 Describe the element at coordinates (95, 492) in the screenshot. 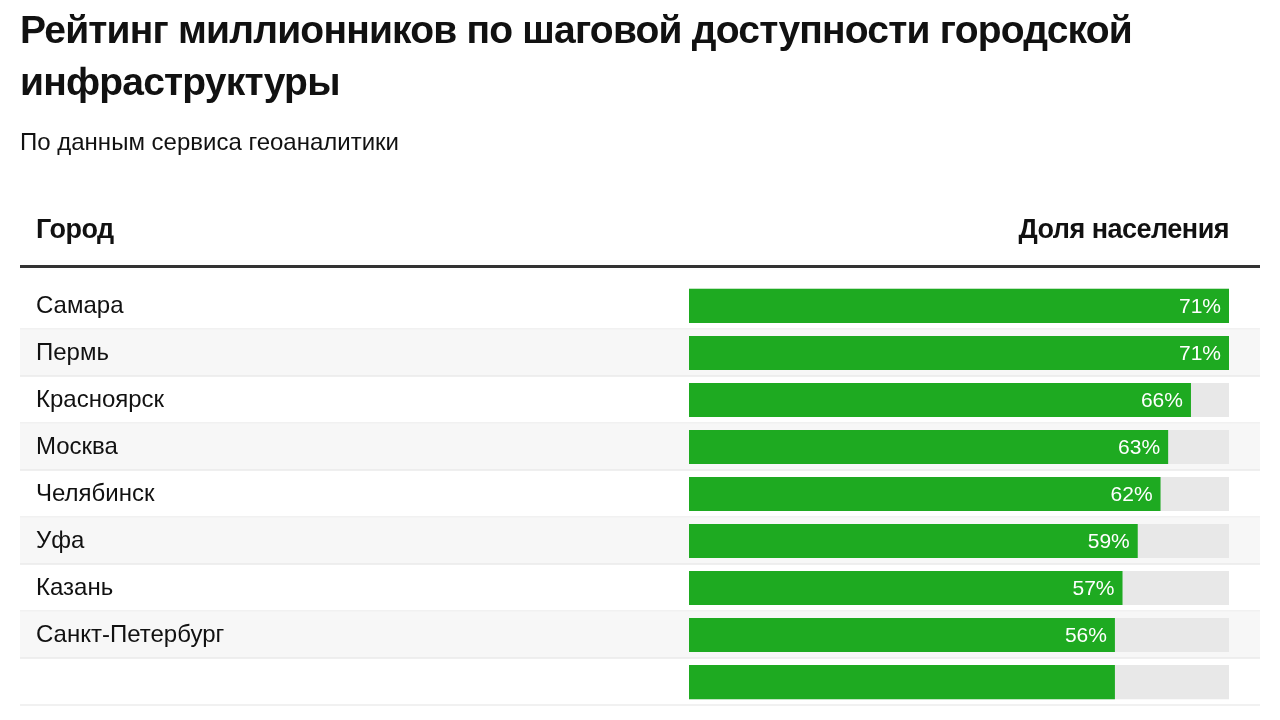

I see `y-tick-label: Челябинск` at that location.